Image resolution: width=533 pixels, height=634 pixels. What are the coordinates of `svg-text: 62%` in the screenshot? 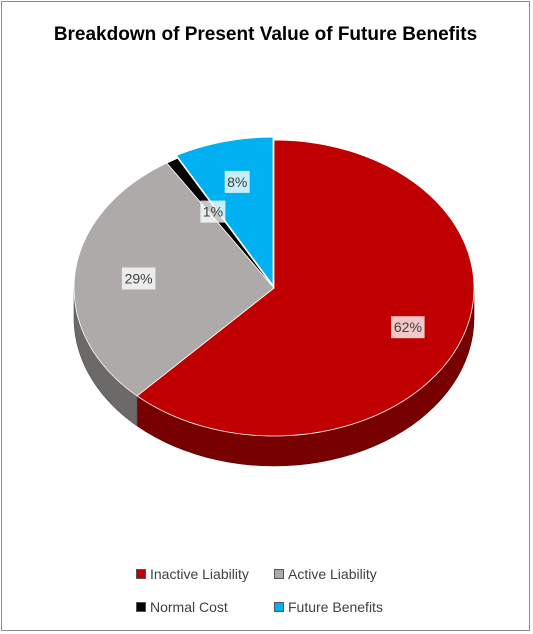 It's located at (408, 327).